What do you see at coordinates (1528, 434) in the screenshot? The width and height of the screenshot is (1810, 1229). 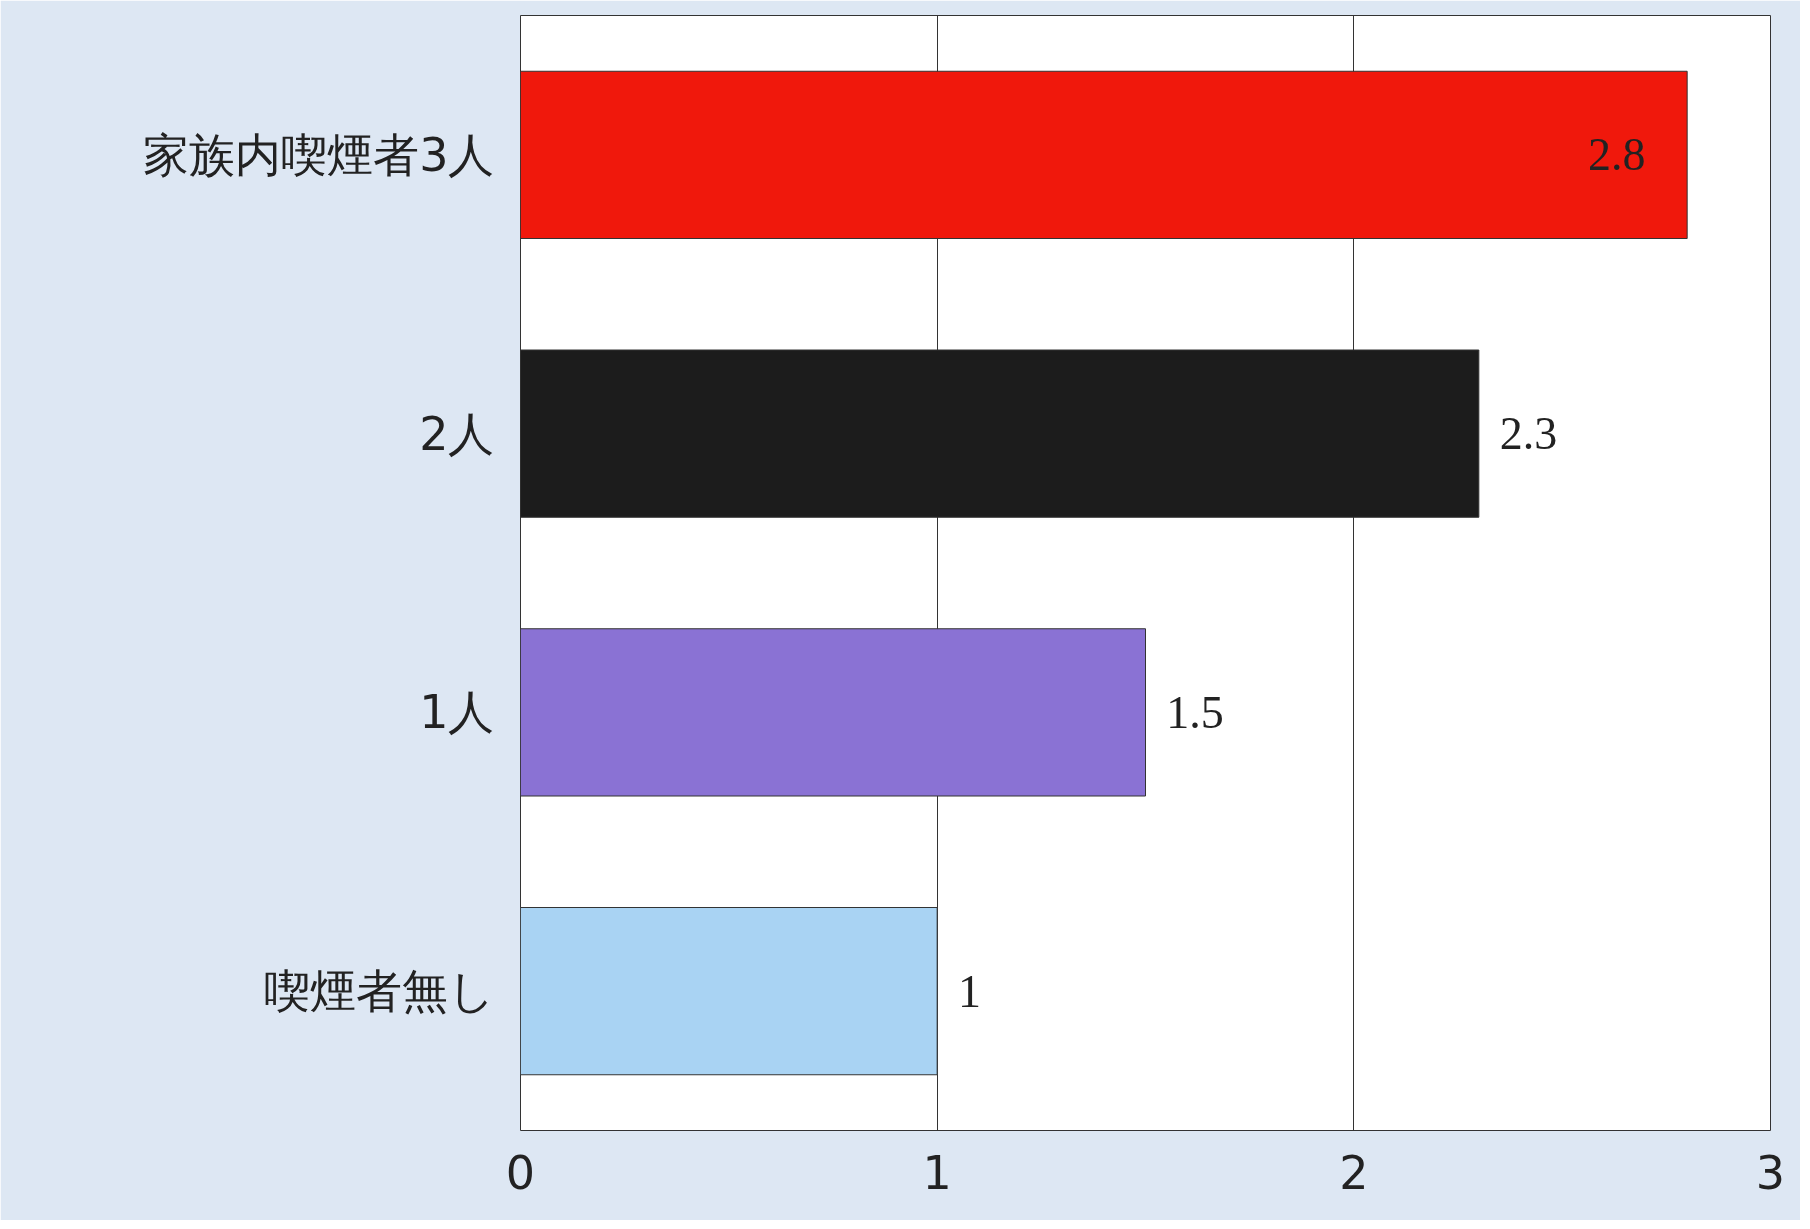 I see `data-label: 2.3` at bounding box center [1528, 434].